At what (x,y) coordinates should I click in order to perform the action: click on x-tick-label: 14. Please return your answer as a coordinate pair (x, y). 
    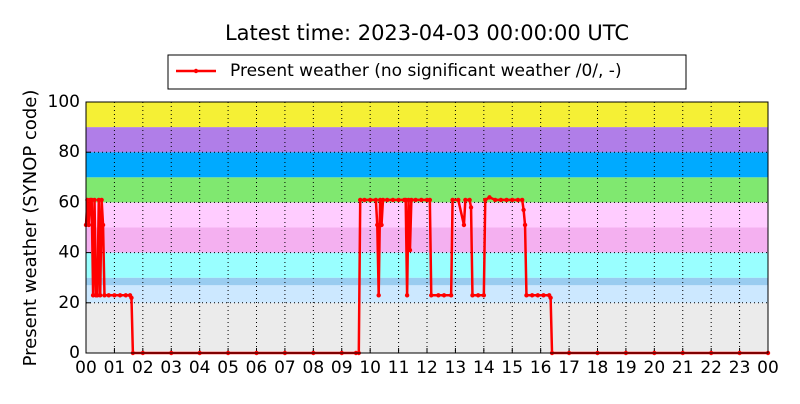
    Looking at the image, I should click on (484, 368).